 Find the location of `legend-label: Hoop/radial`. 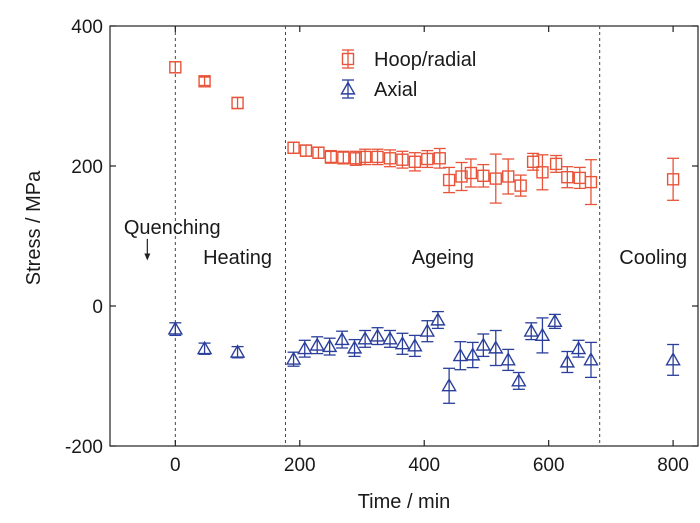

legend-label: Hoop/radial is located at coordinates (425, 60).